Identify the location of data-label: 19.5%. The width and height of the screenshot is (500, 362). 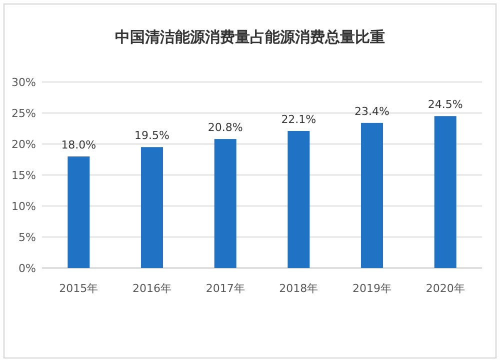
(152, 135).